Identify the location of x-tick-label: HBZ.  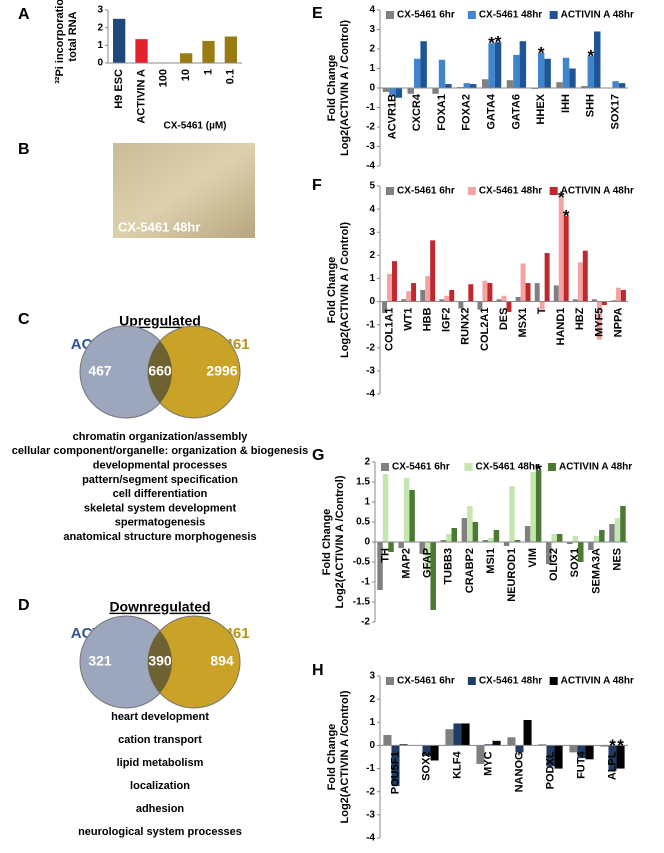
(580, 318).